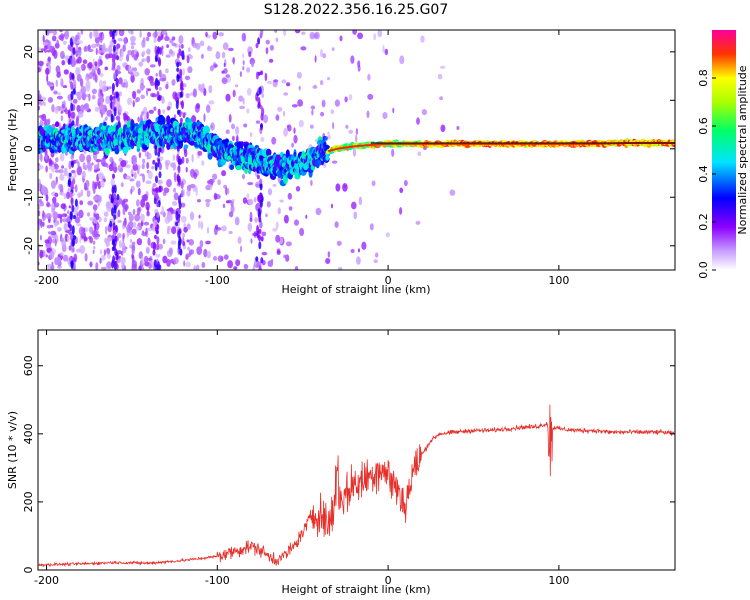  I want to click on x-tick-label: 0, so click(388, 280).